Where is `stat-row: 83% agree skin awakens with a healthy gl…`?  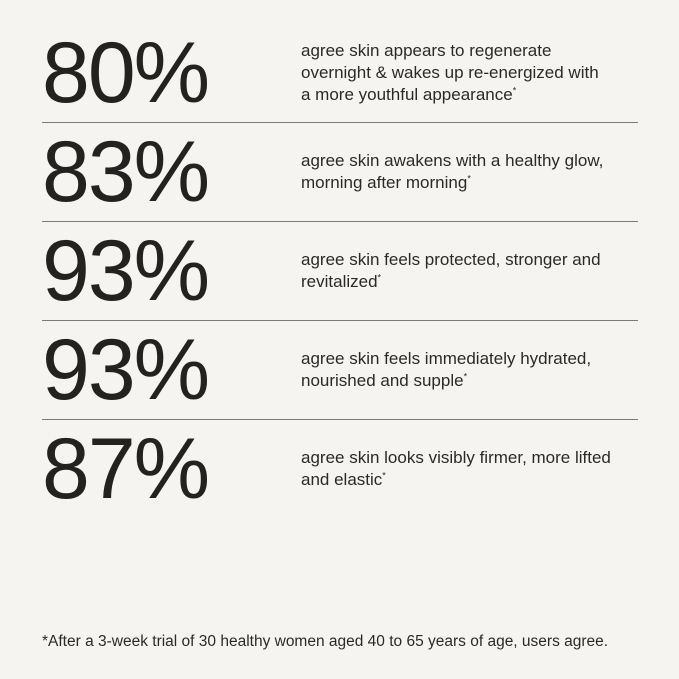 stat-row: 83% agree skin awakens with a healthy gl… is located at coordinates (340, 171).